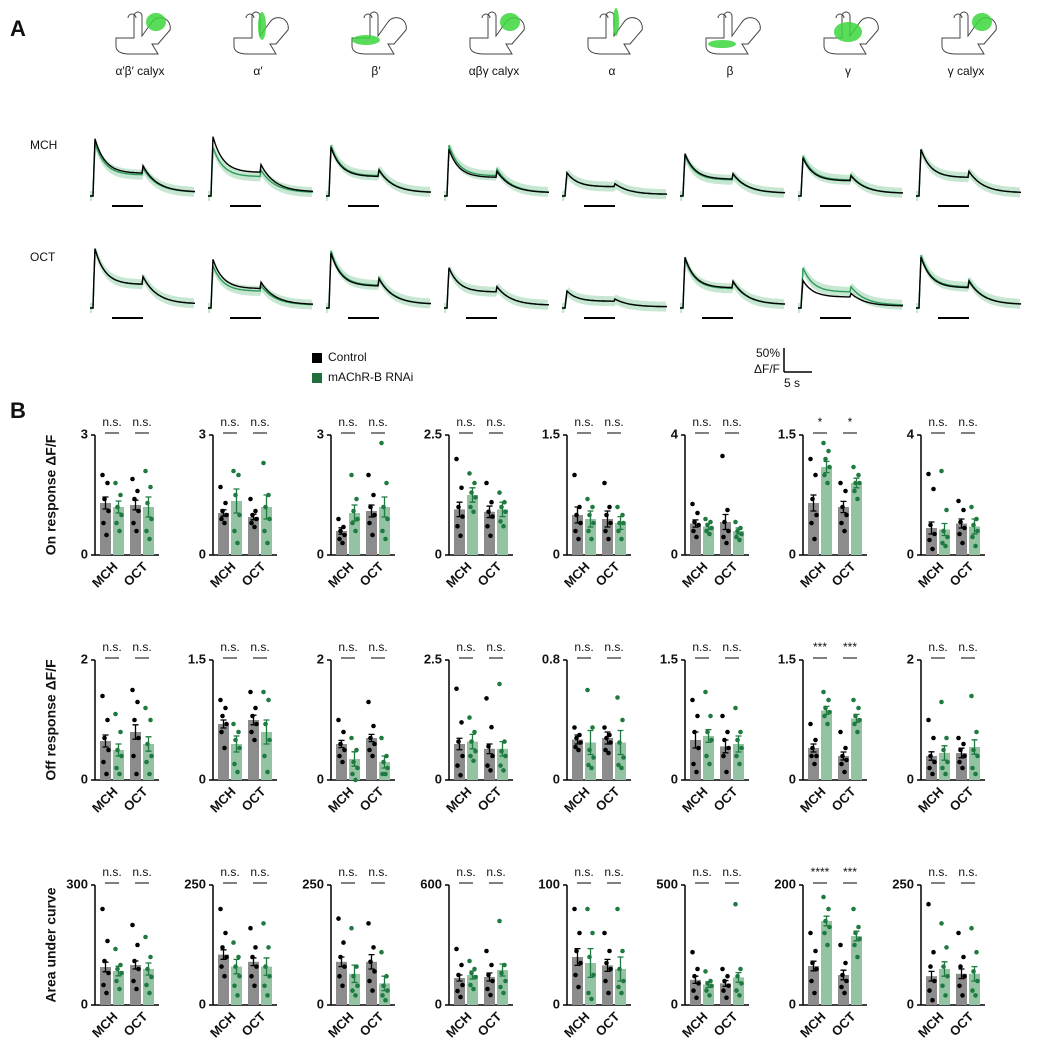 The width and height of the screenshot is (1049, 1050). What do you see at coordinates (379, 33) in the screenshot?
I see `brain-outline` at bounding box center [379, 33].